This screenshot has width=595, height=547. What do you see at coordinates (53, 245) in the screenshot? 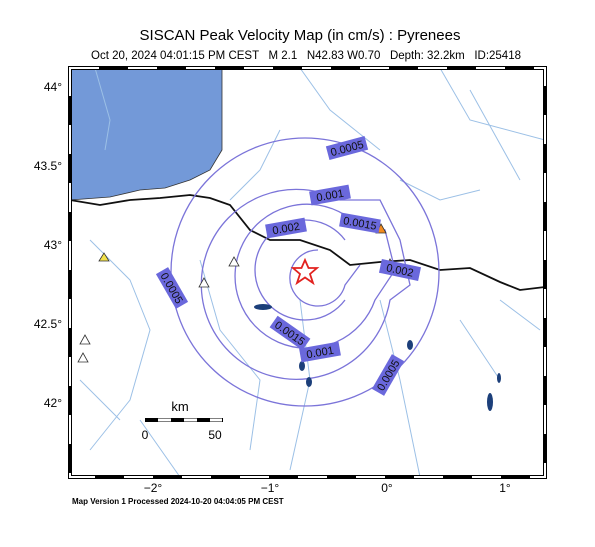
I see `lat-label: 43°` at bounding box center [53, 245].